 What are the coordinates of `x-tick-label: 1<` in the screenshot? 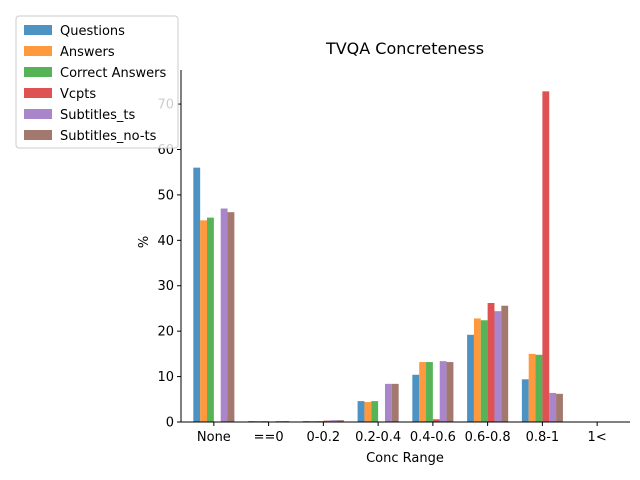 It's located at (597, 437).